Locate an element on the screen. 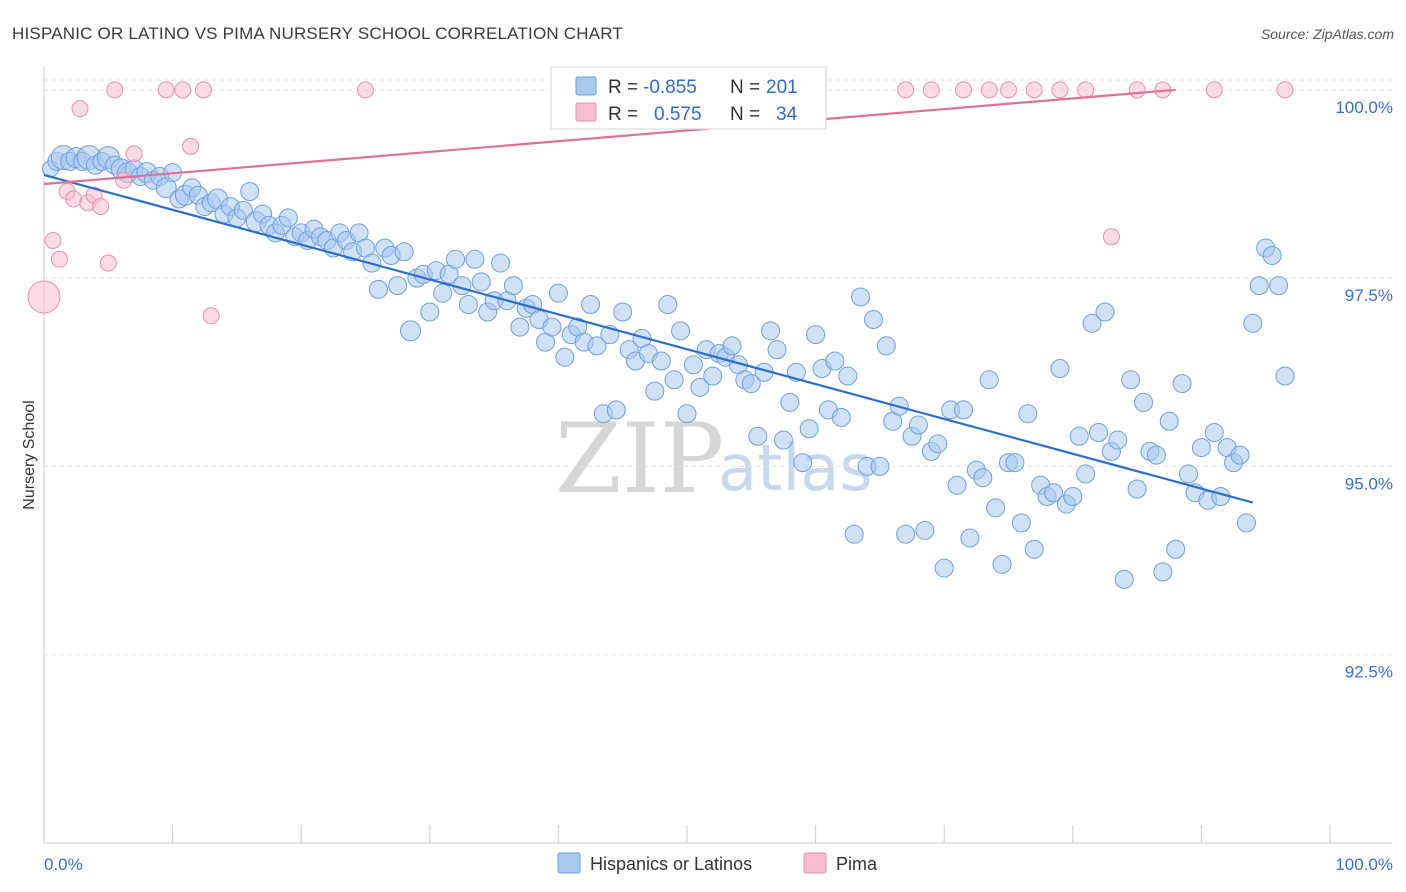 This screenshot has height=892, width=1406. series-legend-swatch-pink is located at coordinates (815, 863).